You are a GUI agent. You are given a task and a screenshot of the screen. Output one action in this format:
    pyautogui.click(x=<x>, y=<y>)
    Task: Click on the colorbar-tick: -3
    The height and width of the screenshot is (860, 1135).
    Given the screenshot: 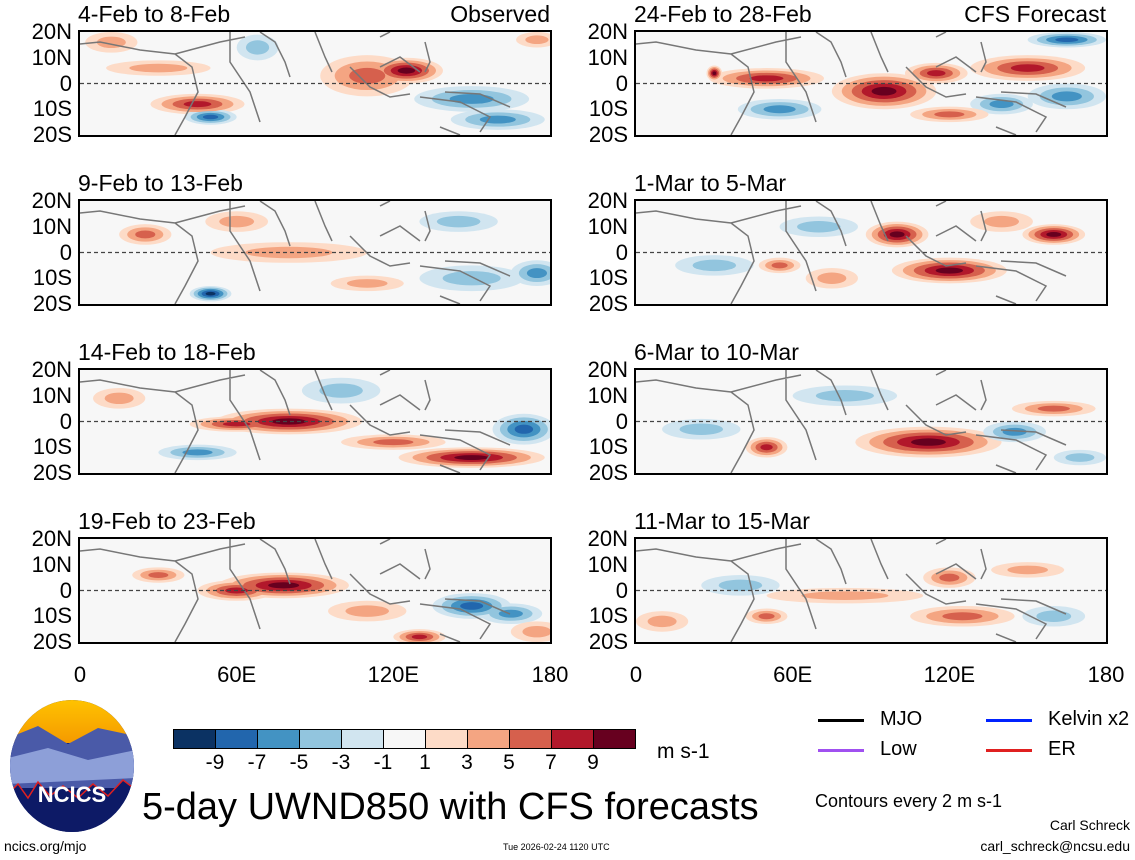 What is the action you would take?
    pyautogui.click(x=341, y=762)
    